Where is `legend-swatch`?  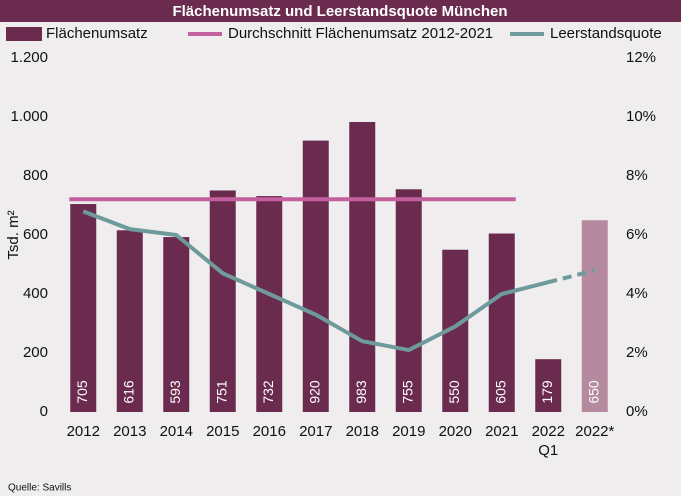
legend-swatch is located at coordinates (24, 34).